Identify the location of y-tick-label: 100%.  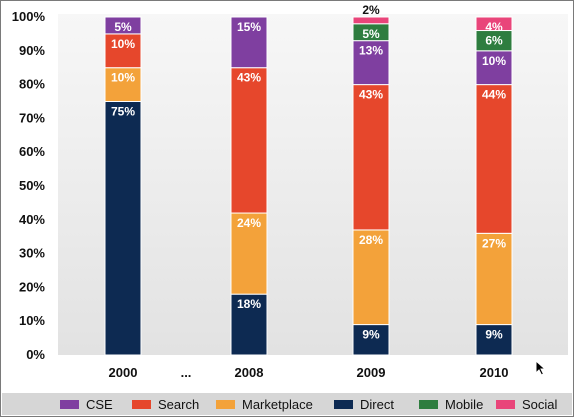
(29, 16).